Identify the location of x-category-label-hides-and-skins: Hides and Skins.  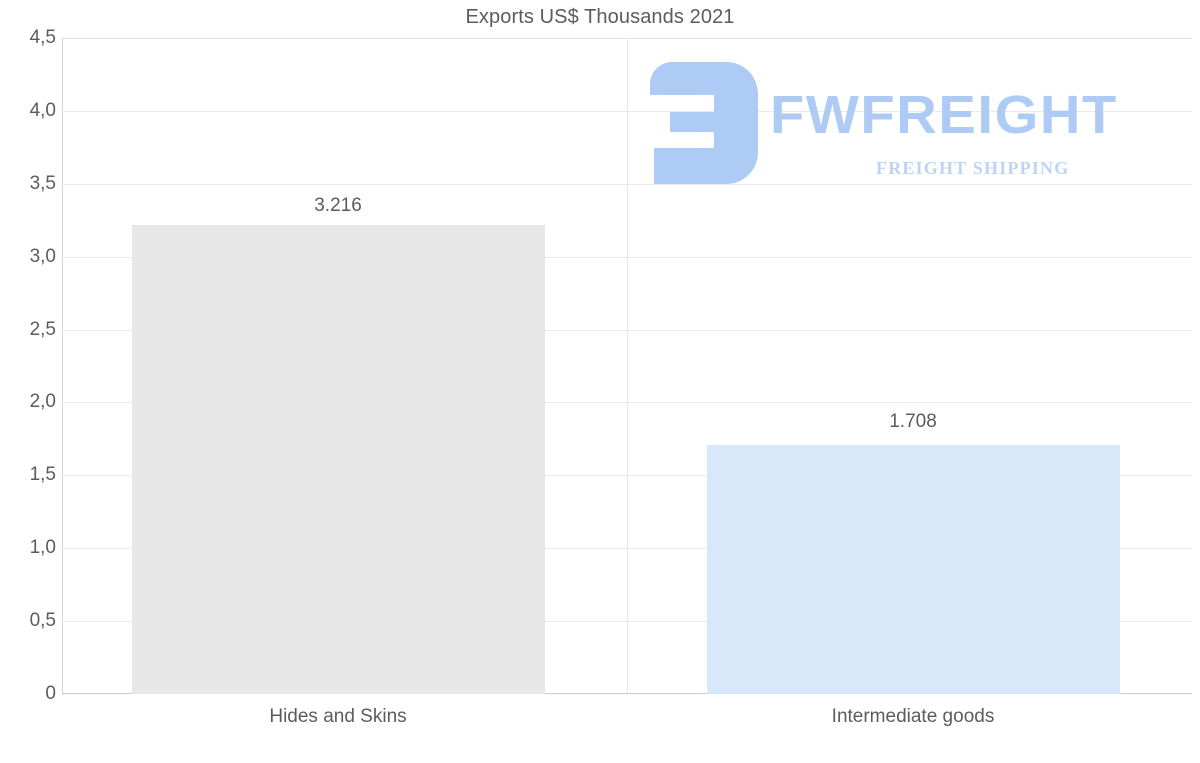
(338, 716).